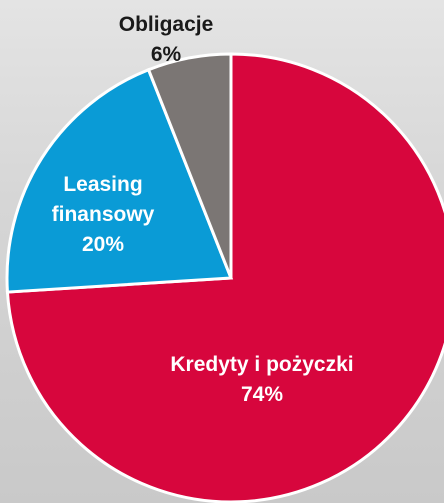 This screenshot has width=444, height=503. I want to click on slice-label: Kredyty i pożyczki 74%, so click(262, 380).